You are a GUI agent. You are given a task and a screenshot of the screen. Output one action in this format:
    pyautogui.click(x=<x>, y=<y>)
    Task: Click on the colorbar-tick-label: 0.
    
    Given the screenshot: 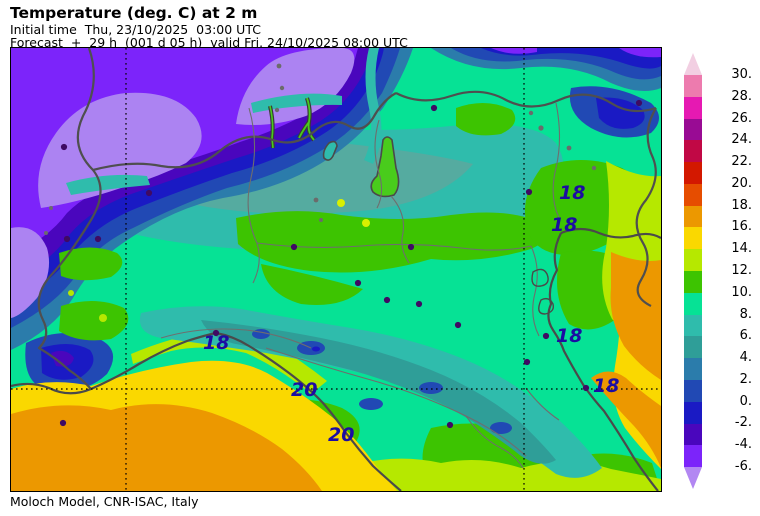 What is the action you would take?
    pyautogui.click(x=745, y=401)
    